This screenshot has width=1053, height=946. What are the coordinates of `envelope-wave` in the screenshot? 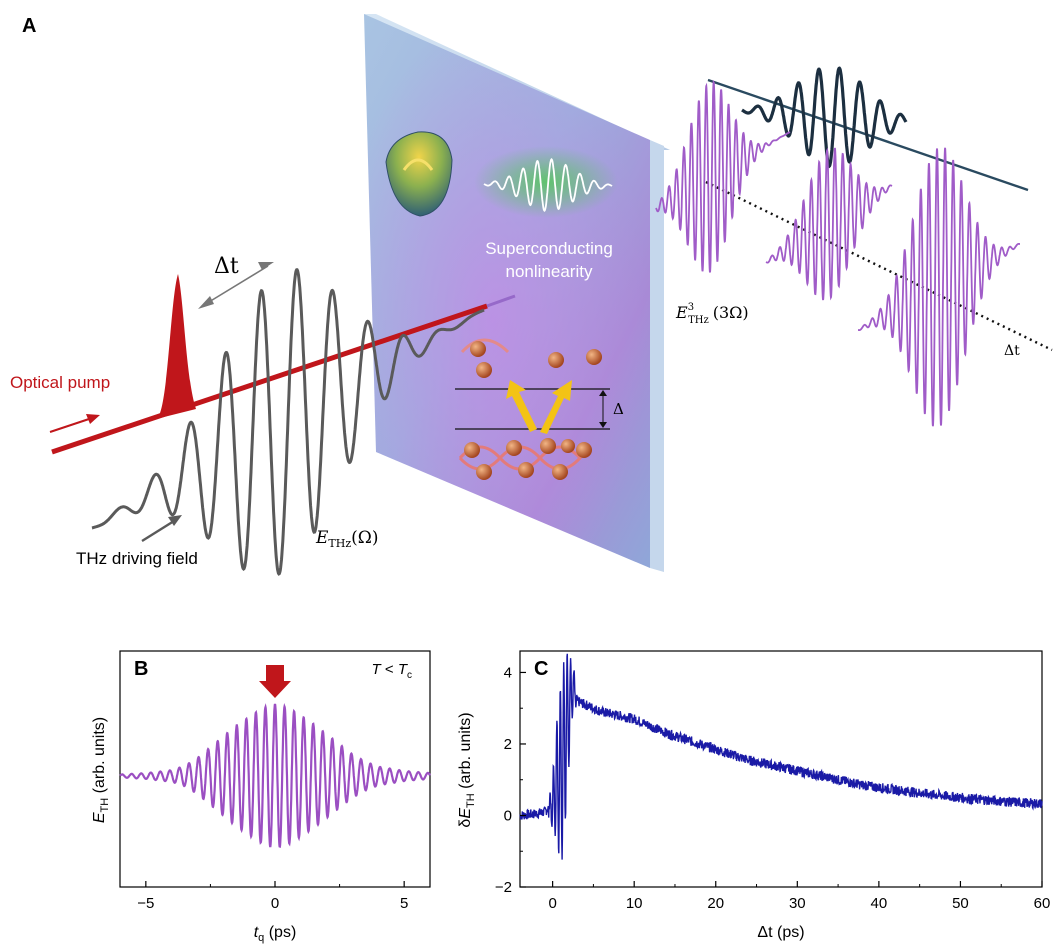 It's located at (824, 117).